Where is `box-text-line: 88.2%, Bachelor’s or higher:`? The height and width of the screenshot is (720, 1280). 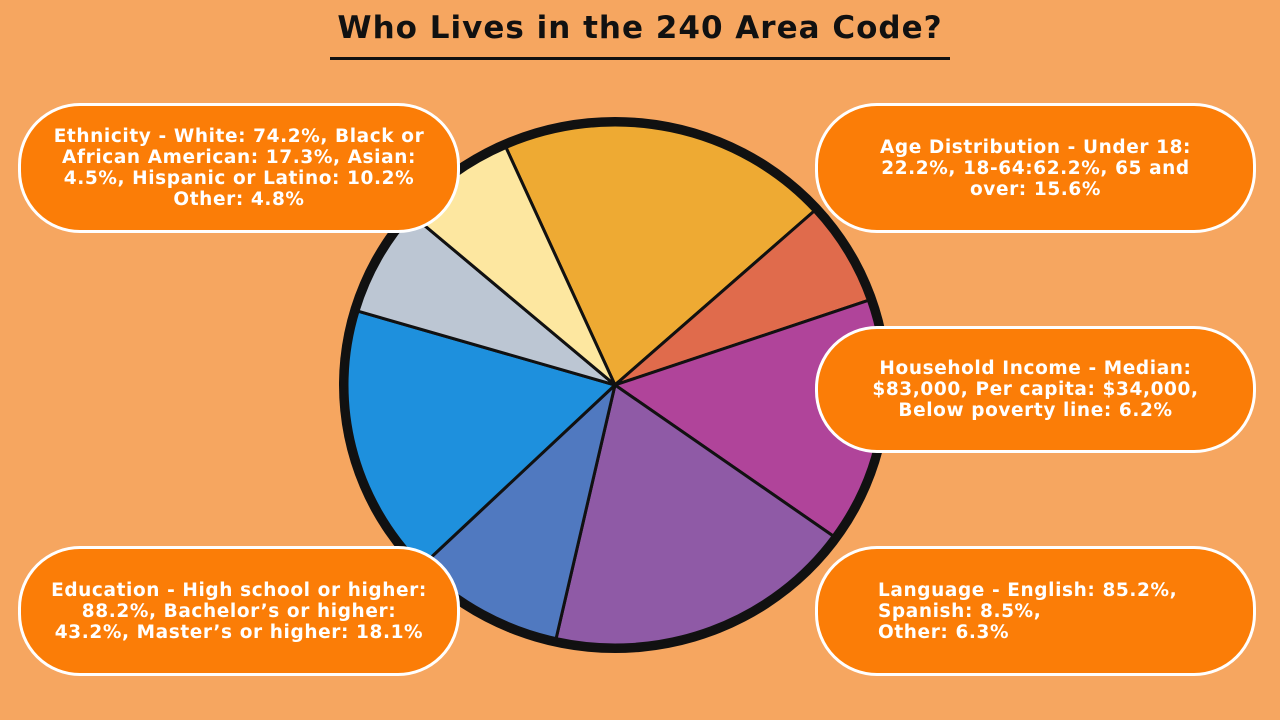 box-text-line: 88.2%, Bachelor’s or higher: is located at coordinates (239, 611).